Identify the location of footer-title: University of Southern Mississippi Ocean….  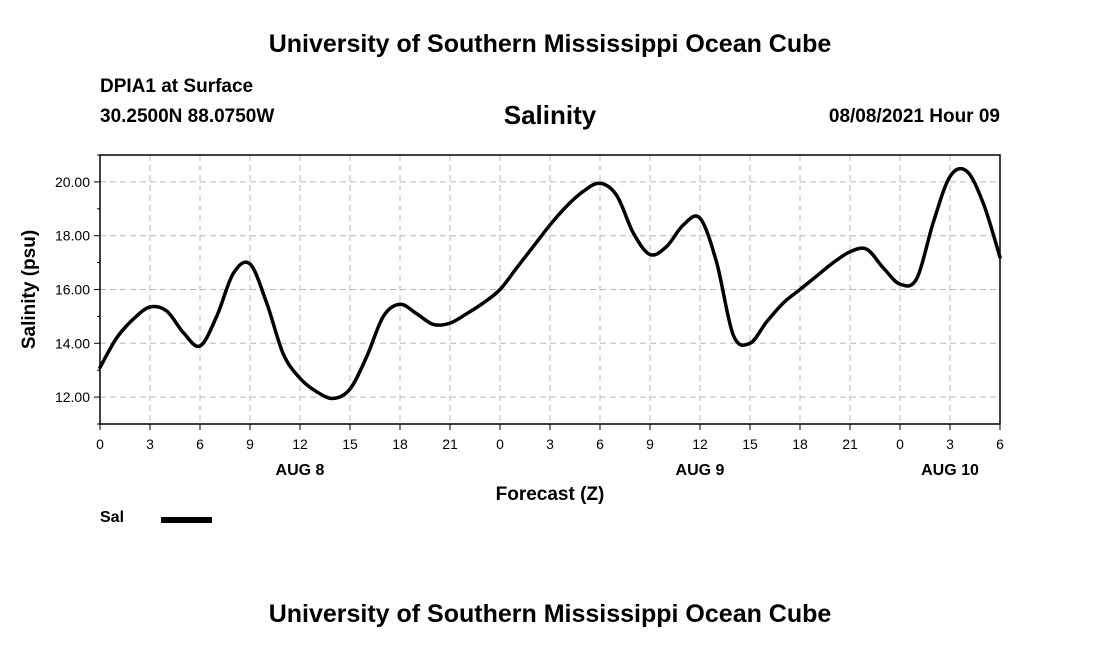
(550, 614).